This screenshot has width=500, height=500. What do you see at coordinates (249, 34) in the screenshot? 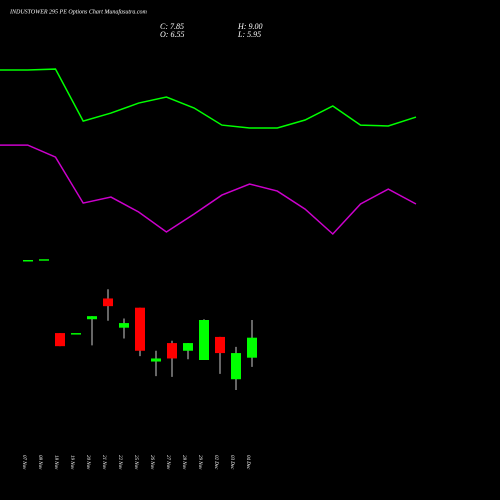
I see `low-label: L: 5.95` at bounding box center [249, 34].